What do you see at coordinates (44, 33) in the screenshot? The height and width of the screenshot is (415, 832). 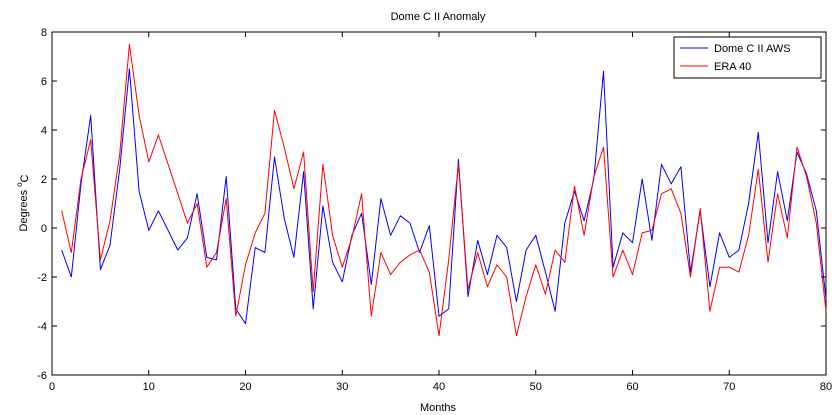 I see `y-tick-label: 8` at bounding box center [44, 33].